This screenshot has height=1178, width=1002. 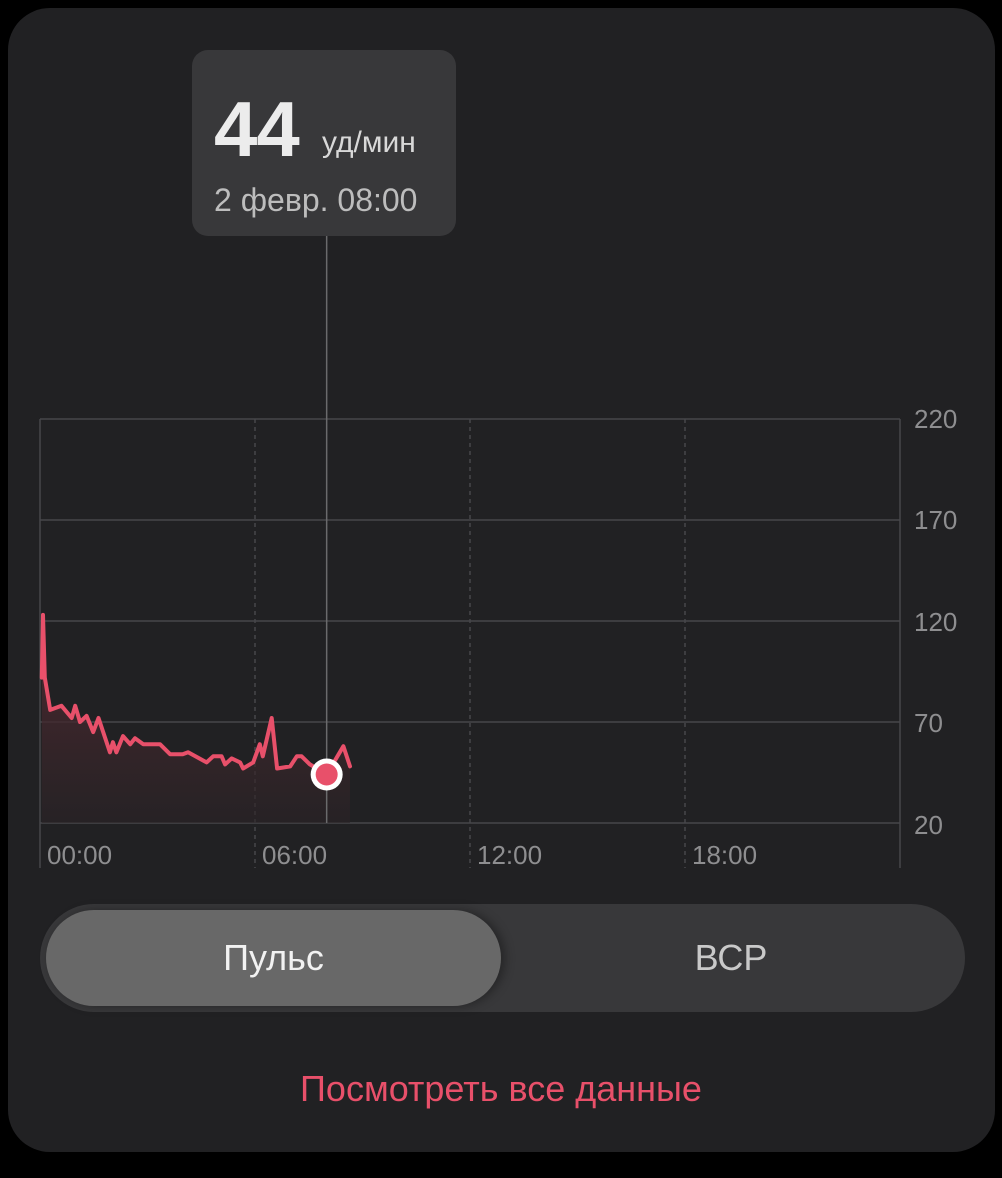 What do you see at coordinates (273, 958) in the screenshot?
I see `tab-pulse: Пульс` at bounding box center [273, 958].